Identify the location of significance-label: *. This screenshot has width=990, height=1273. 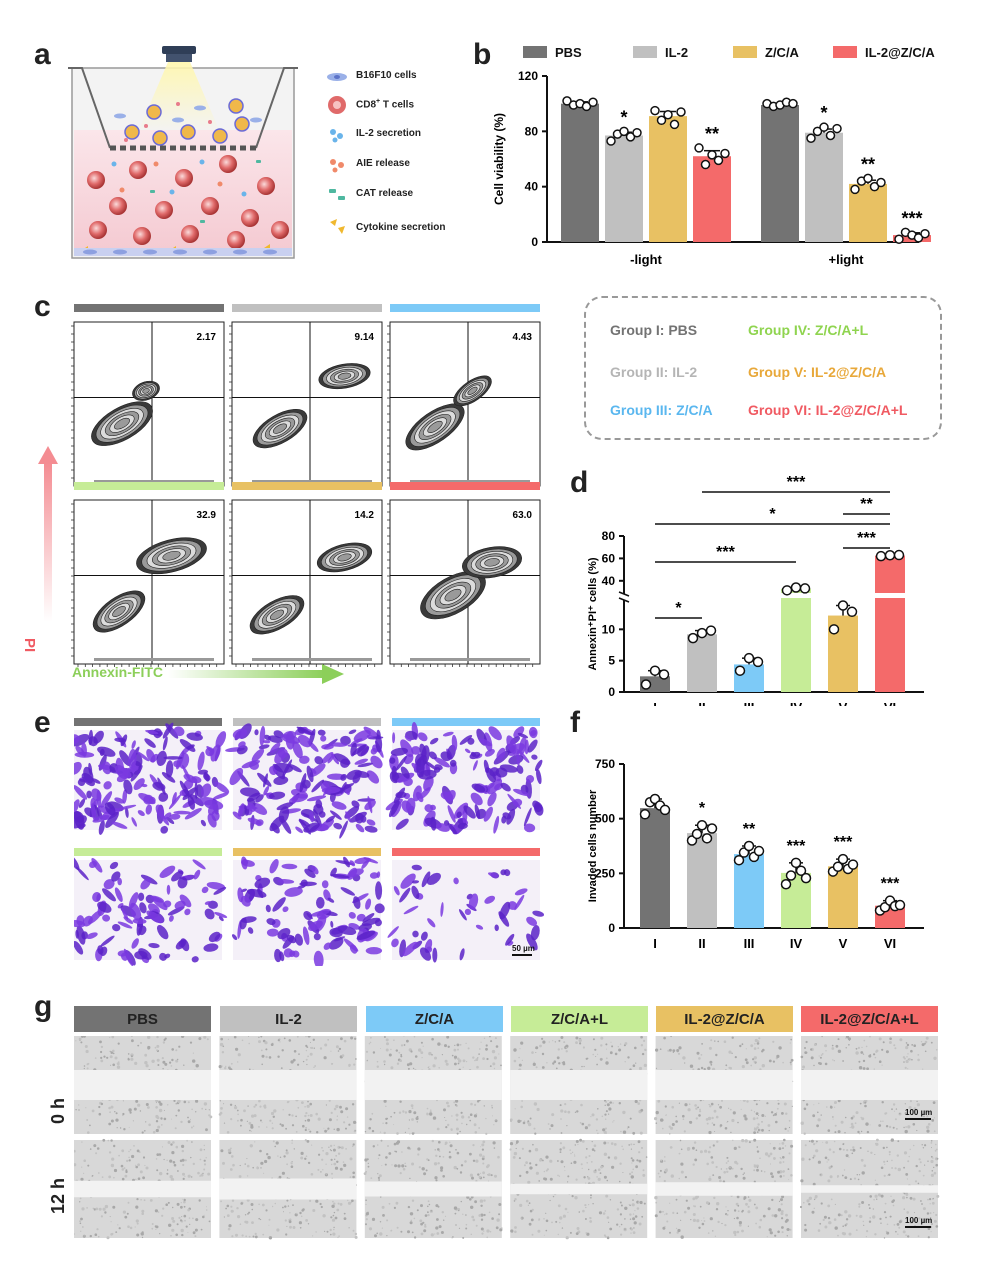
(623, 117).